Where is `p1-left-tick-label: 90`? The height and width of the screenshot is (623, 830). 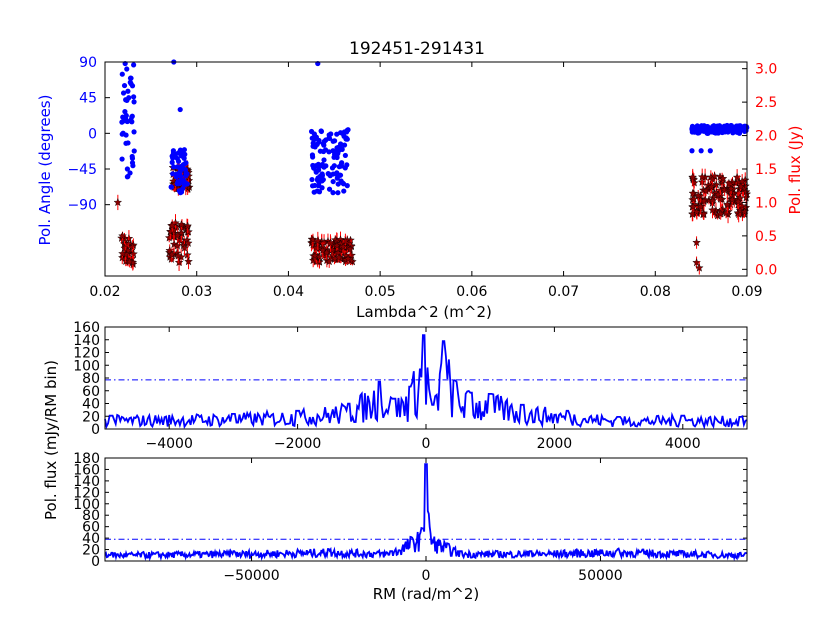
p1-left-tick-label: 90 is located at coordinates (88, 63).